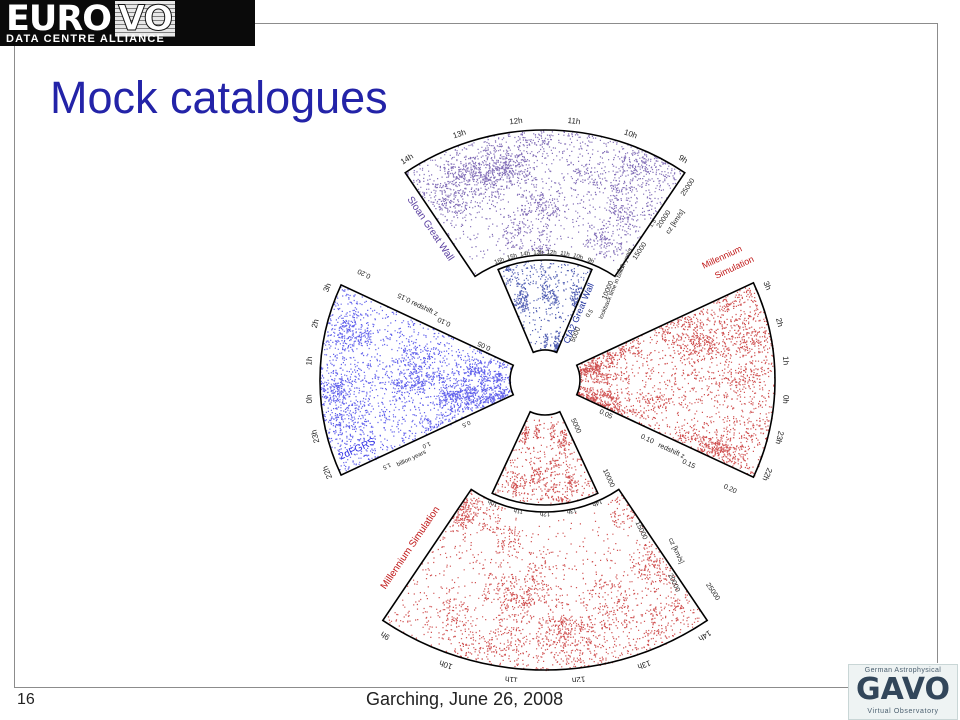 The width and height of the screenshot is (960, 720). What do you see at coordinates (590, 261) in the screenshot?
I see `cfa2-ra-label-7: 9h` at bounding box center [590, 261].